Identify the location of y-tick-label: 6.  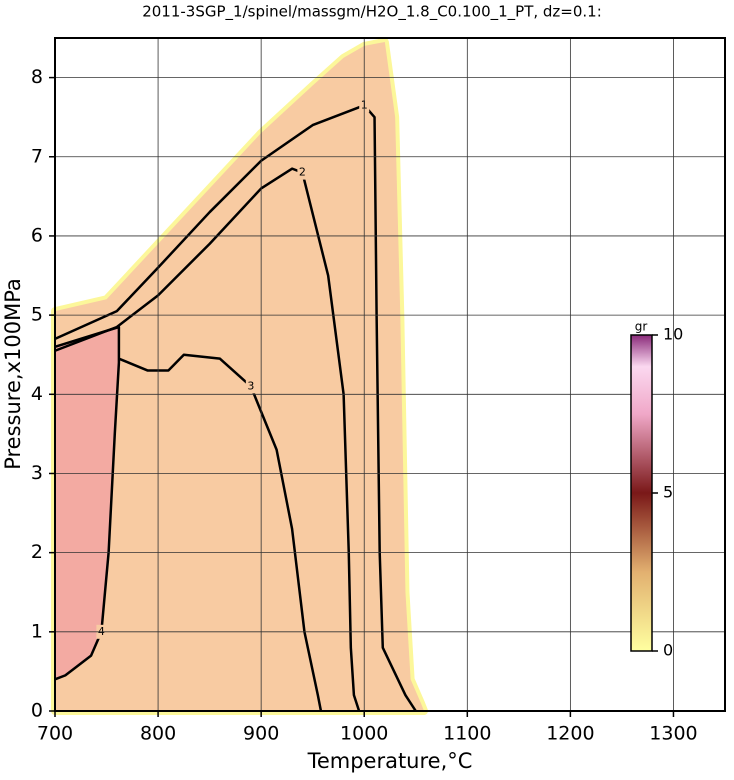
(37, 235).